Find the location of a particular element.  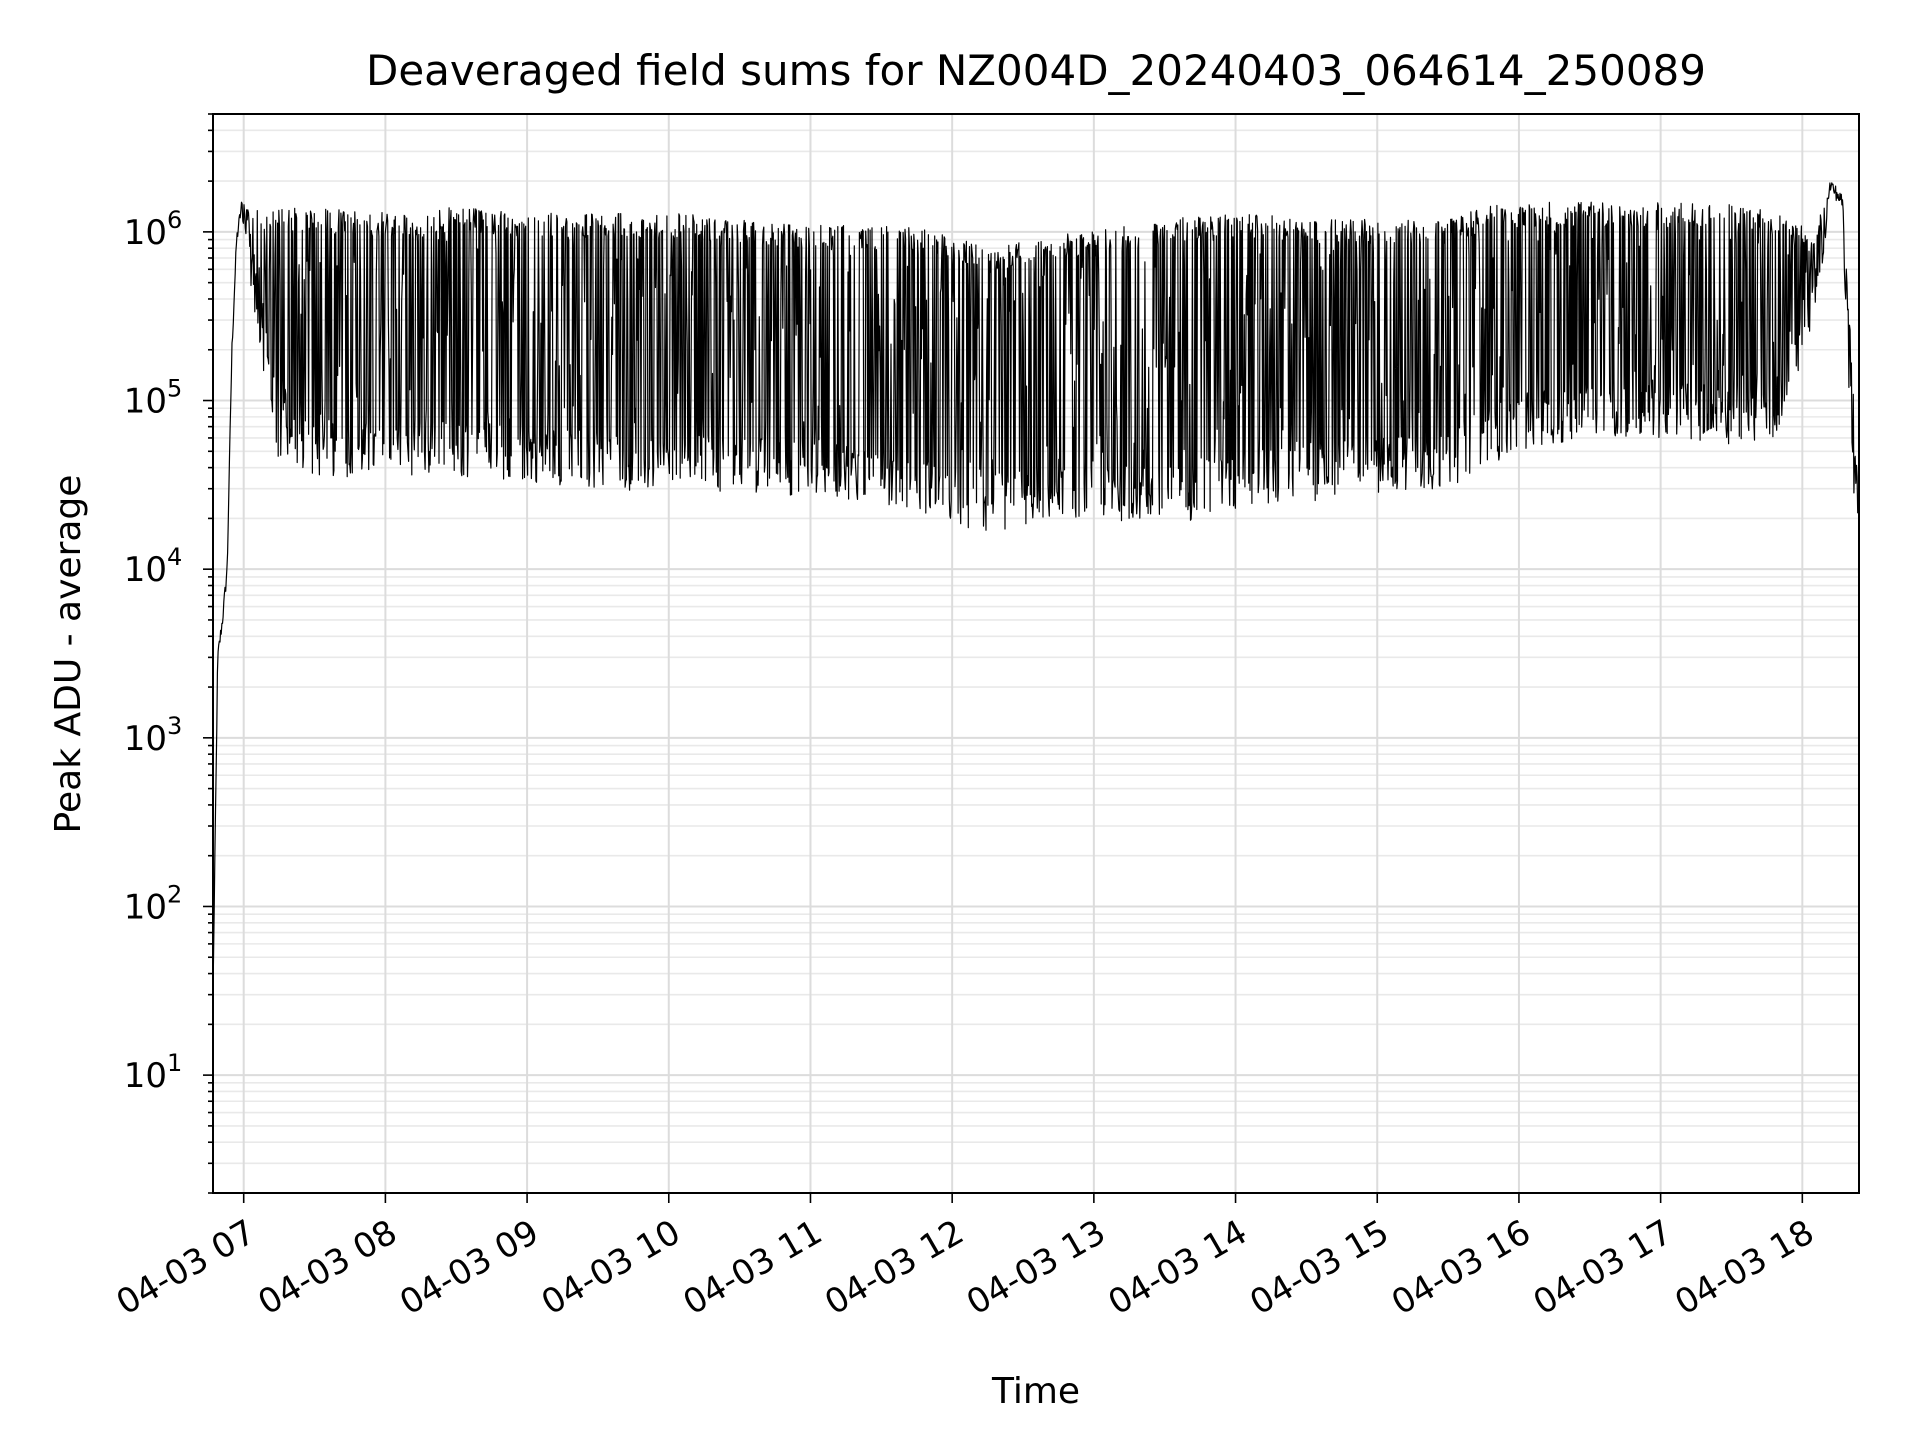

y-tick-label: 10⁶ is located at coordinates (153, 229).